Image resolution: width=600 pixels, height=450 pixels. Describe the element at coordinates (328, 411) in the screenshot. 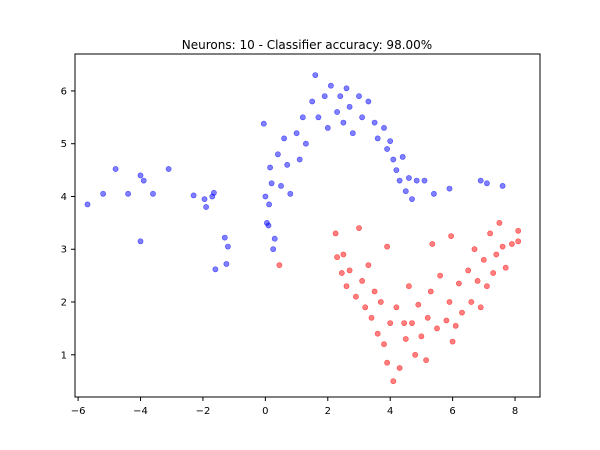

I see `x-tick-label-4: 2` at that location.